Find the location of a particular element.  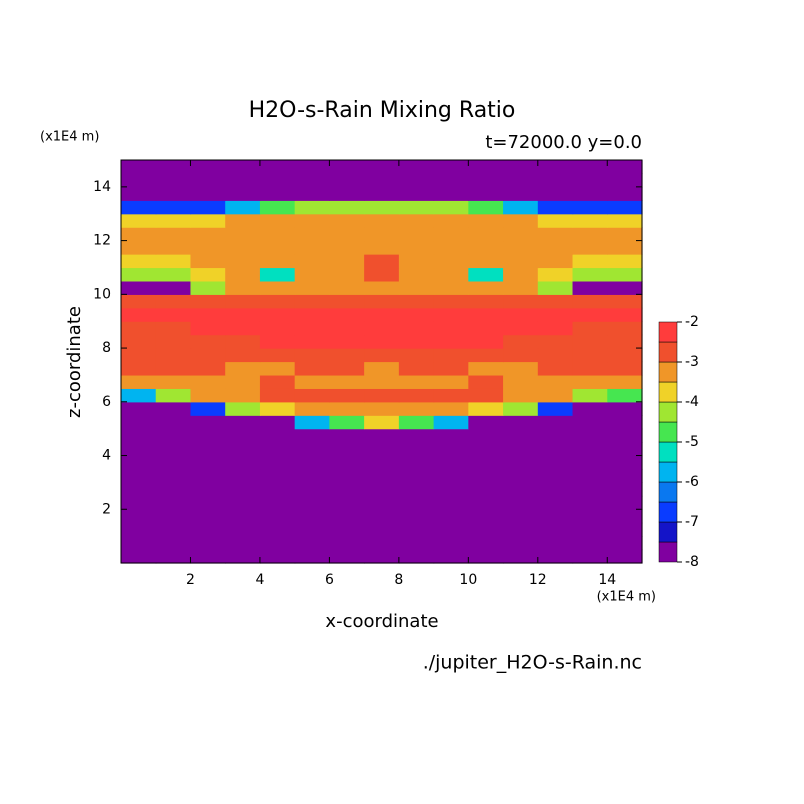

y-tick-label: 6 is located at coordinates (106, 402).